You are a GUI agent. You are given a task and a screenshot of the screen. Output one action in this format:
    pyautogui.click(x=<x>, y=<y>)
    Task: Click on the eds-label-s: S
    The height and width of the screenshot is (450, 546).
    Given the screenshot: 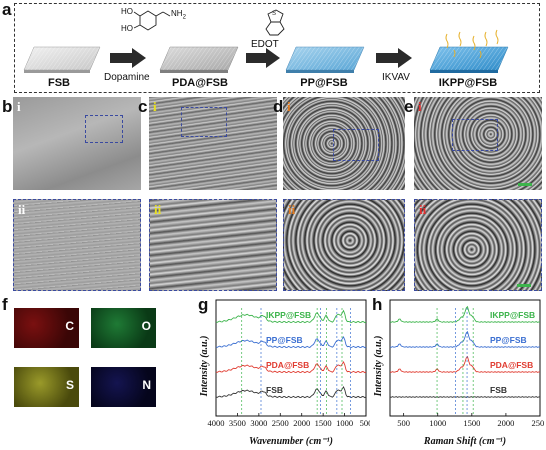 What is the action you would take?
    pyautogui.click(x=69, y=385)
    